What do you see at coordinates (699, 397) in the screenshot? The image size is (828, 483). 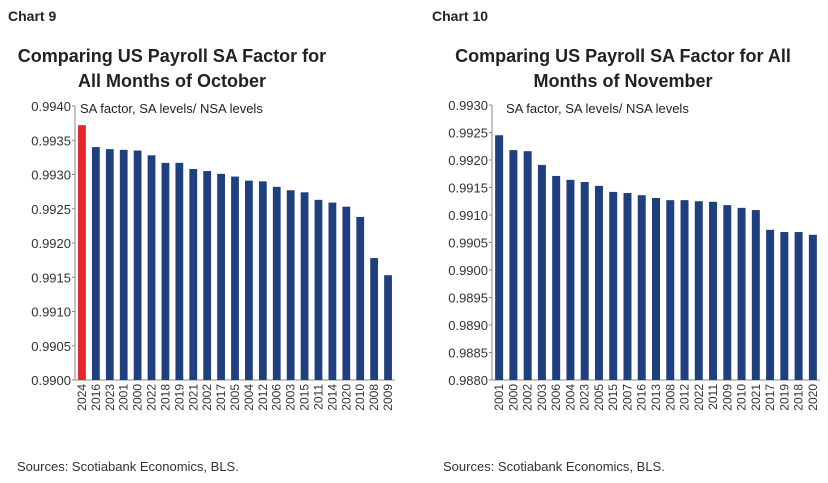 I see `x-tick-label: 2022` at bounding box center [699, 397].